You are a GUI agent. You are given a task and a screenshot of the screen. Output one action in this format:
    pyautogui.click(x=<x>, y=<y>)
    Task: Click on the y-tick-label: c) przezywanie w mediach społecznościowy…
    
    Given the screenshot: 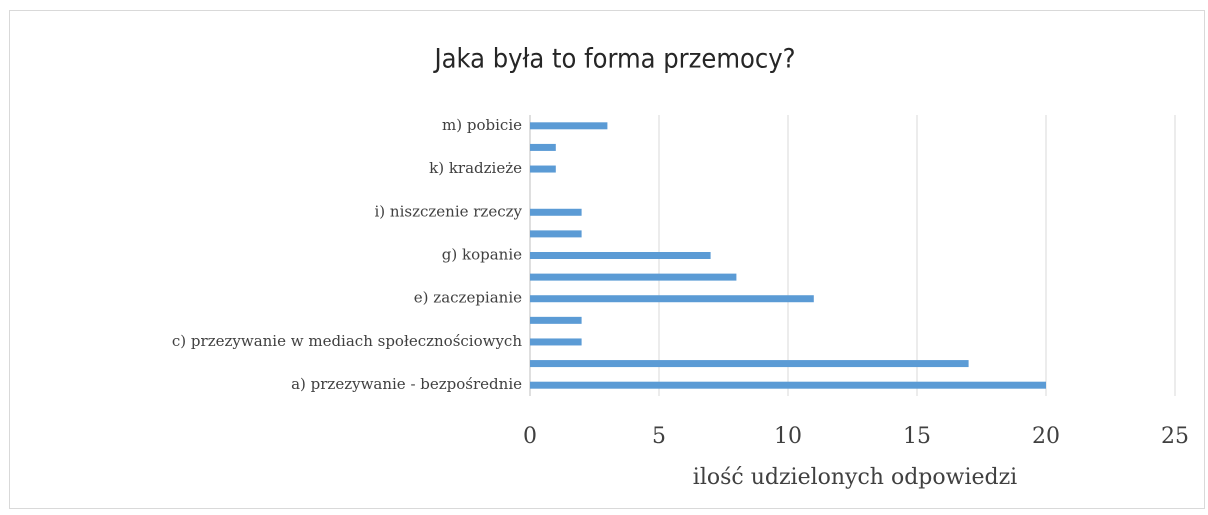 What is the action you would take?
    pyautogui.click(x=347, y=341)
    